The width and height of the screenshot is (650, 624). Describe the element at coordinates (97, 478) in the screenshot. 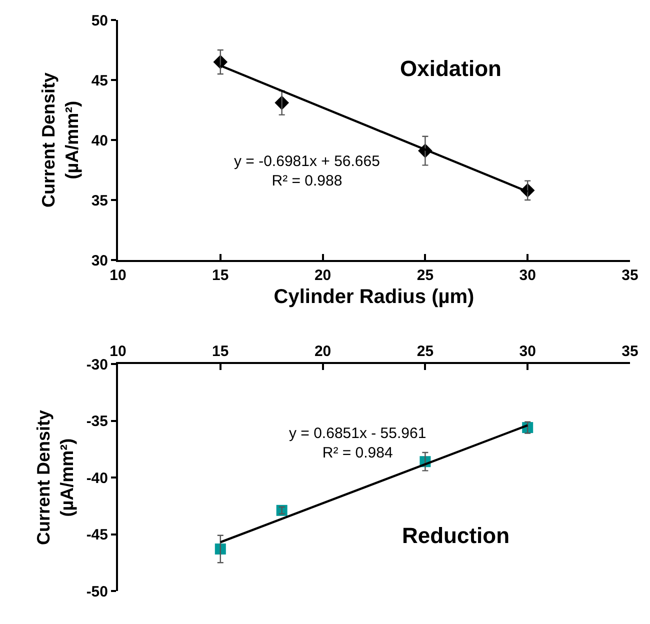

I see `y-tick-label: -40` at that location.